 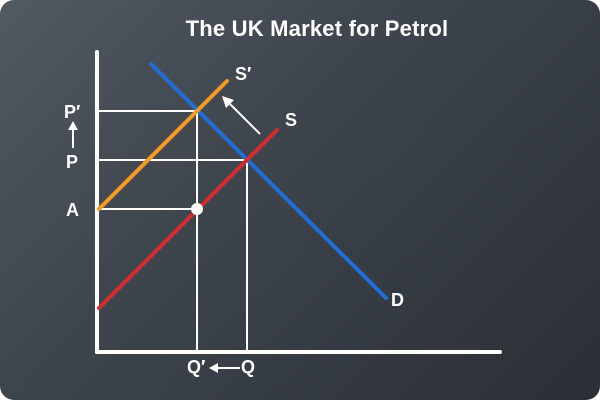 What do you see at coordinates (243, 74) in the screenshot?
I see `label-s-prime: S′` at bounding box center [243, 74].